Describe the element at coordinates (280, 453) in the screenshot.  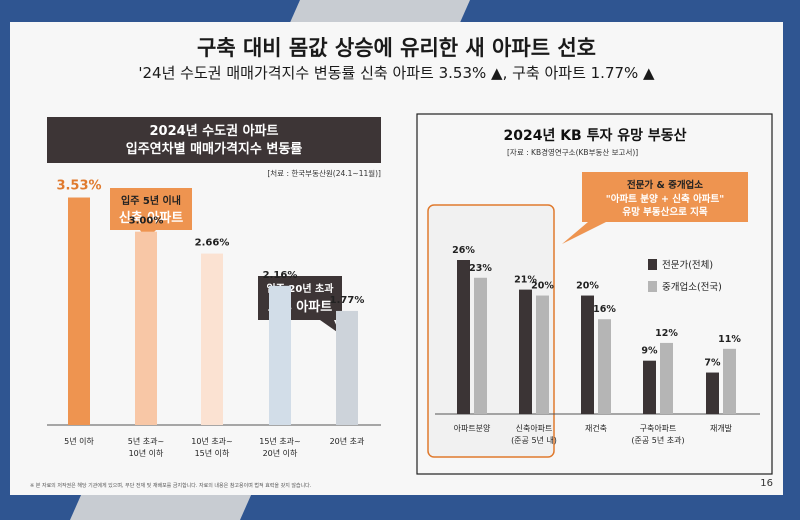
I see `left-category-label-3-1: 20년 이하` at that location.